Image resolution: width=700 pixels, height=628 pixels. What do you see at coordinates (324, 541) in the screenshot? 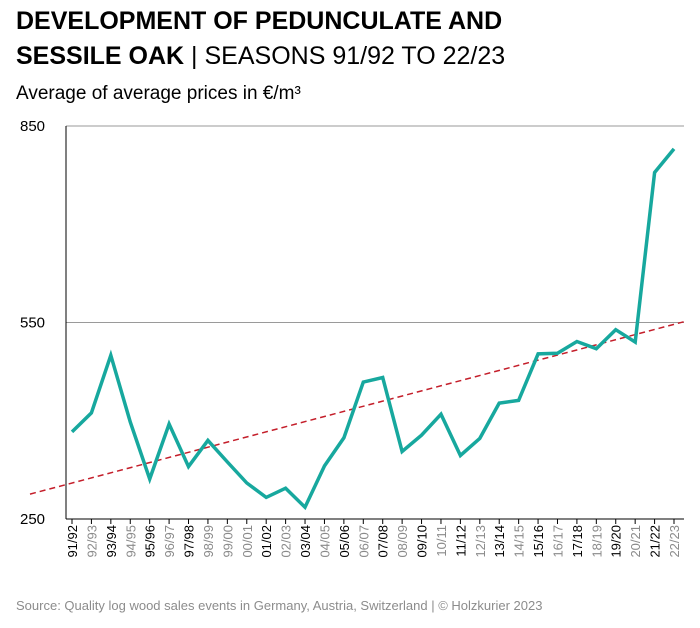
I see `x-tick-label-04-05: 04/05` at bounding box center [324, 541].